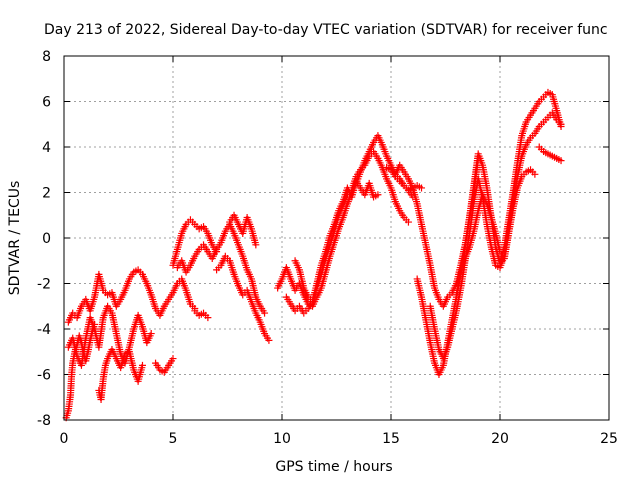 The width and height of the screenshot is (640, 480). Describe the element at coordinates (378, 195) in the screenshot. I see `data-point-s13` at that location.